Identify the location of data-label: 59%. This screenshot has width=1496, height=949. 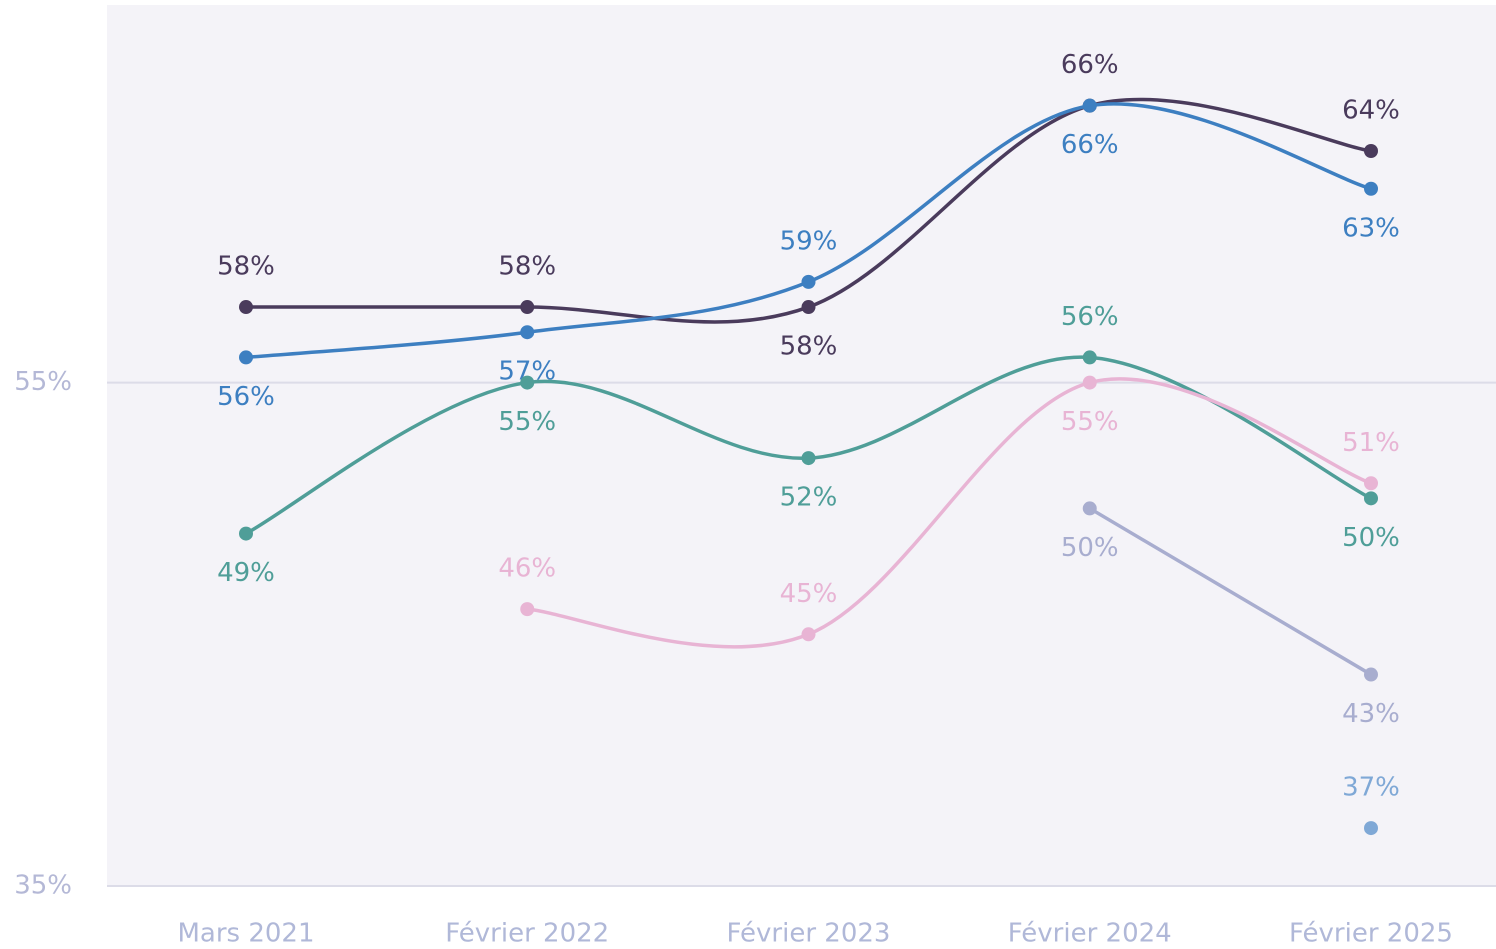
(809, 241).